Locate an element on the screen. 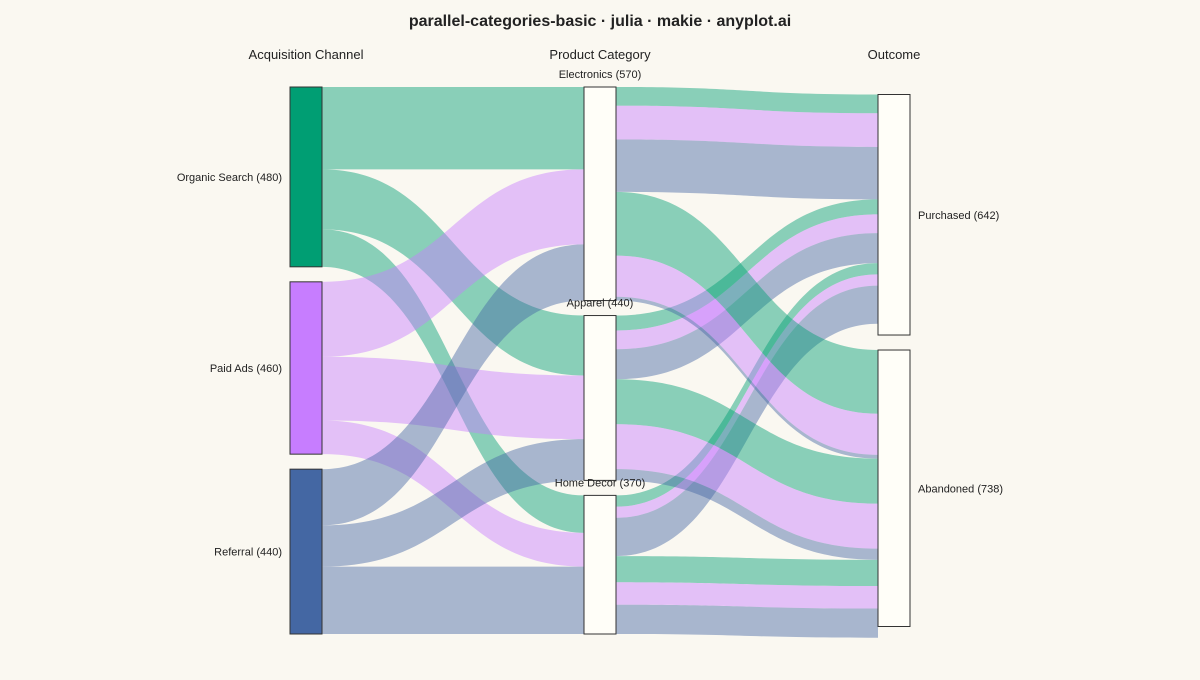 Image resolution: width=1200 pixels, height=680 pixels. node-label-electronics: Electronics (570) is located at coordinates (600, 75).